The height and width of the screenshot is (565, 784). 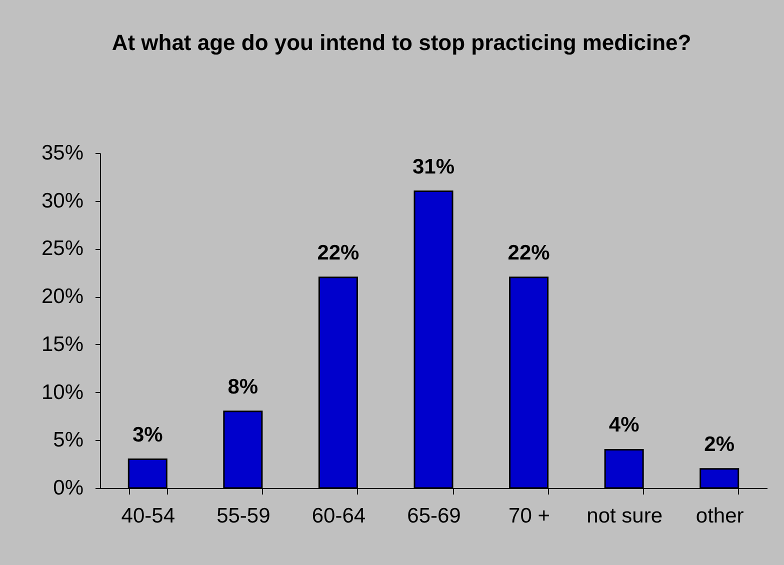 What do you see at coordinates (720, 516) in the screenshot?
I see `x-tick-label: other` at bounding box center [720, 516].